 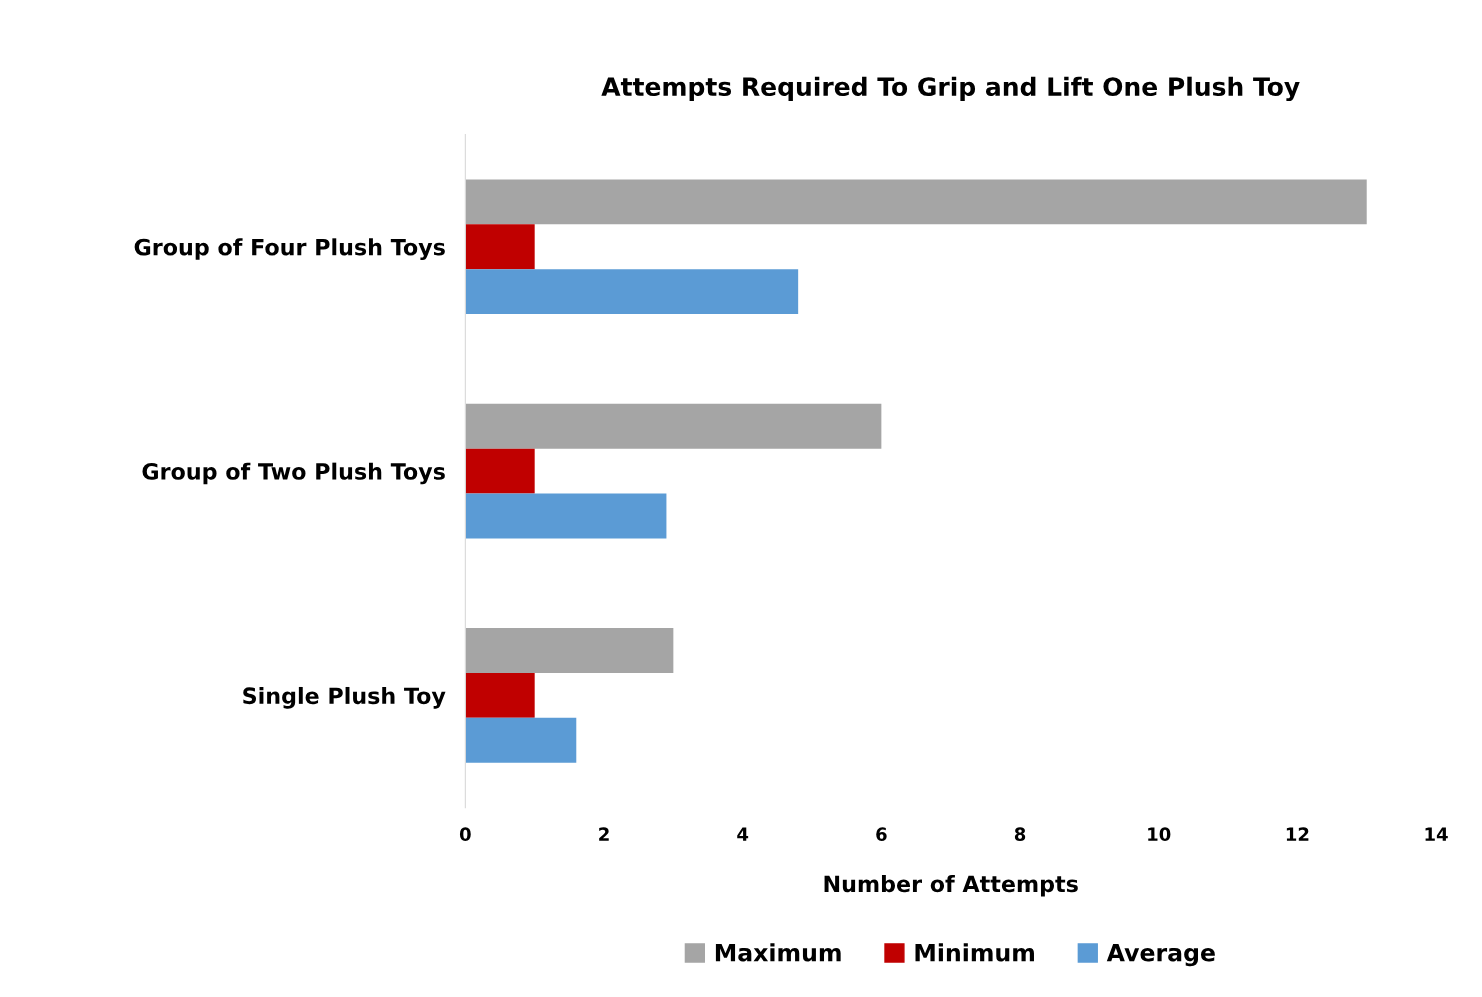 What do you see at coordinates (289, 249) in the screenshot?
I see `y-tick-label: Group of Four Plush Toys` at bounding box center [289, 249].